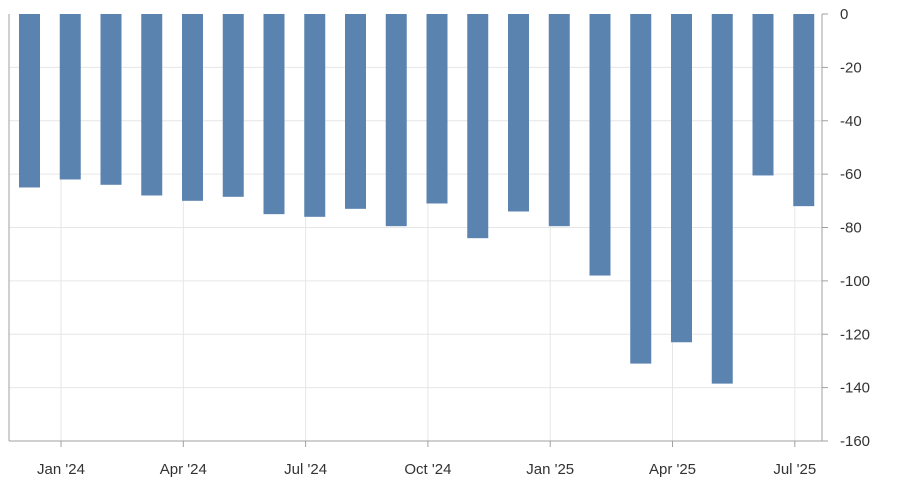  What do you see at coordinates (851, 67) in the screenshot?
I see `y-tick-label: -20` at bounding box center [851, 67].